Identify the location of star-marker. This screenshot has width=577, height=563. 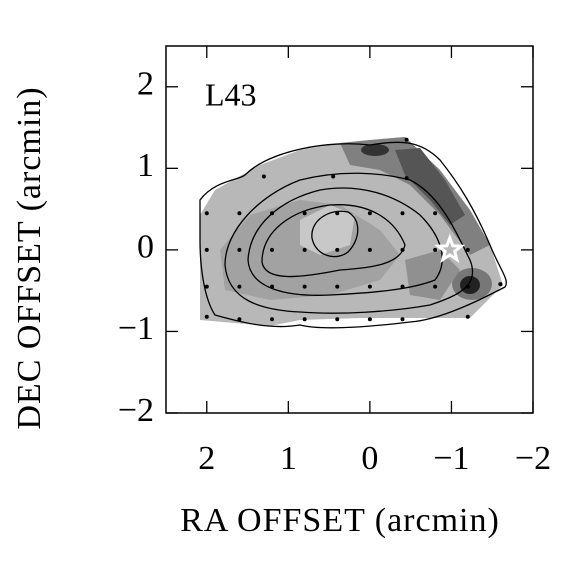
(450, 248).